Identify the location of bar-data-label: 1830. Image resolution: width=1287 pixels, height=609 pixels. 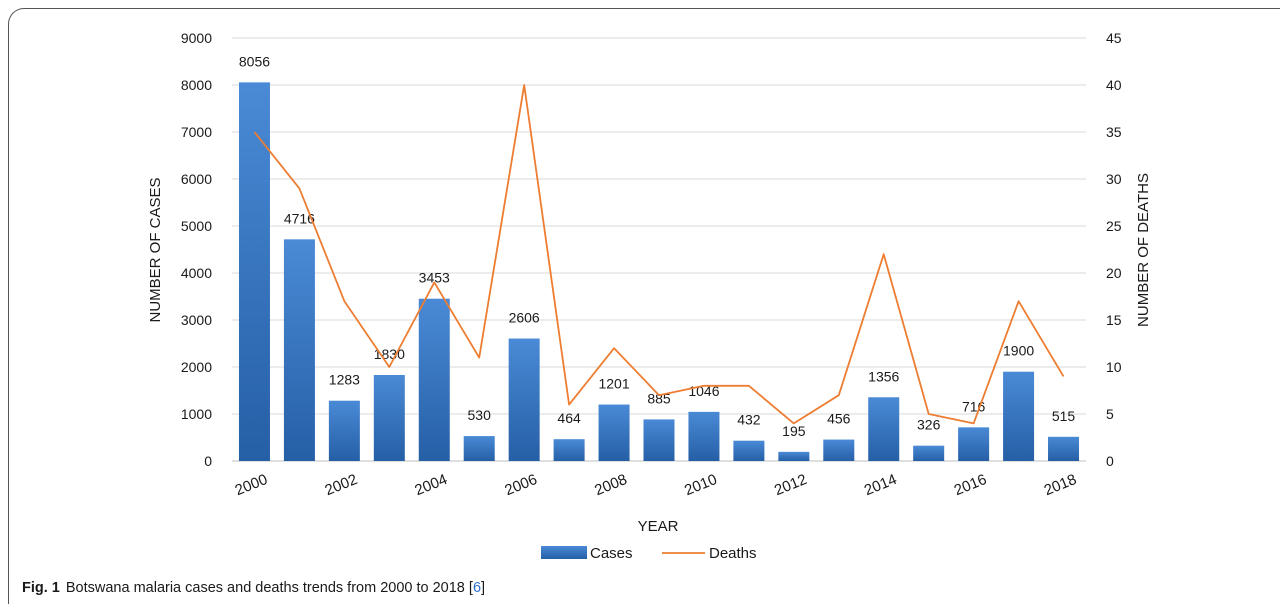
(389, 354).